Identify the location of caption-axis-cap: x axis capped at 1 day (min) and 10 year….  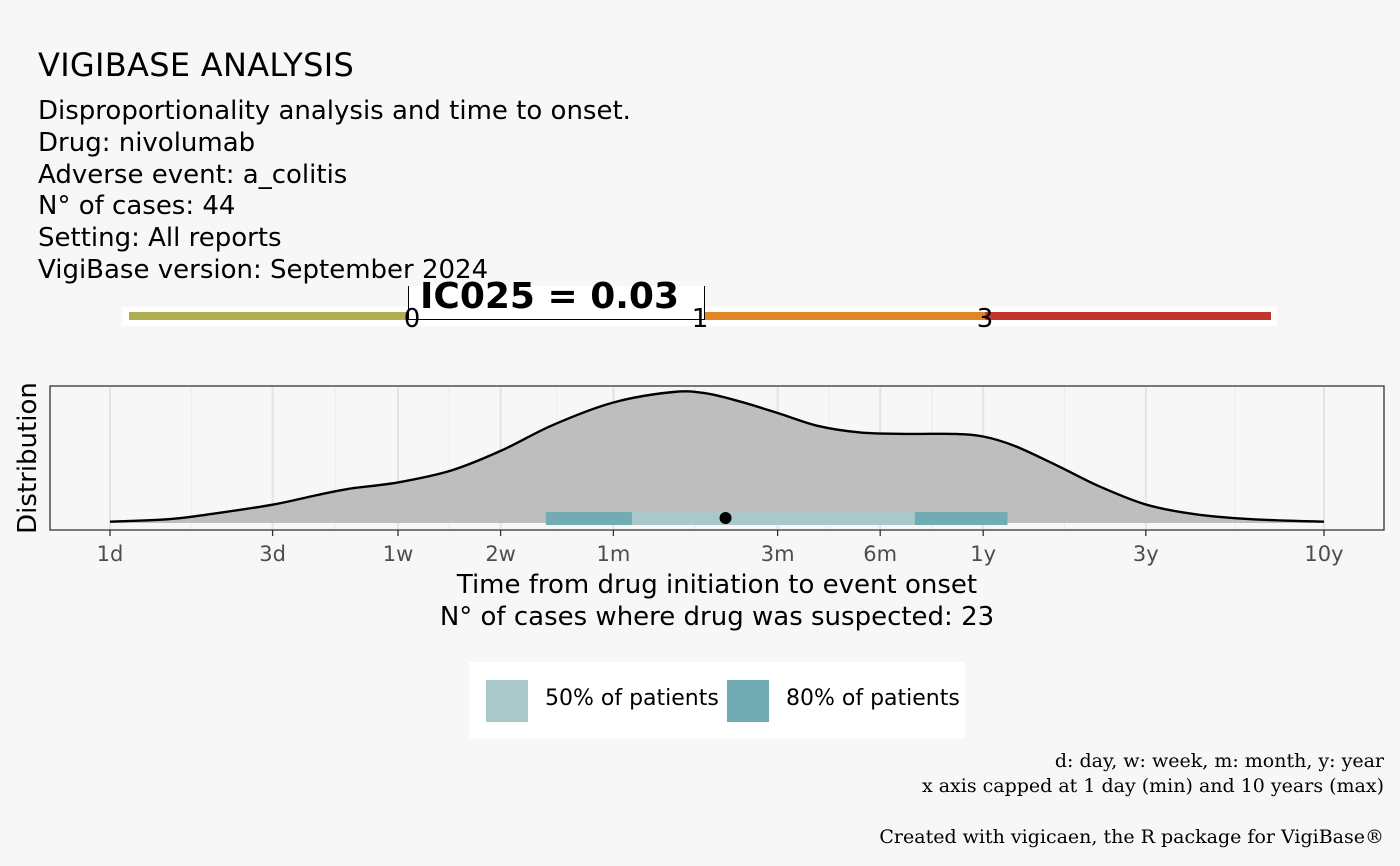
(1152, 786).